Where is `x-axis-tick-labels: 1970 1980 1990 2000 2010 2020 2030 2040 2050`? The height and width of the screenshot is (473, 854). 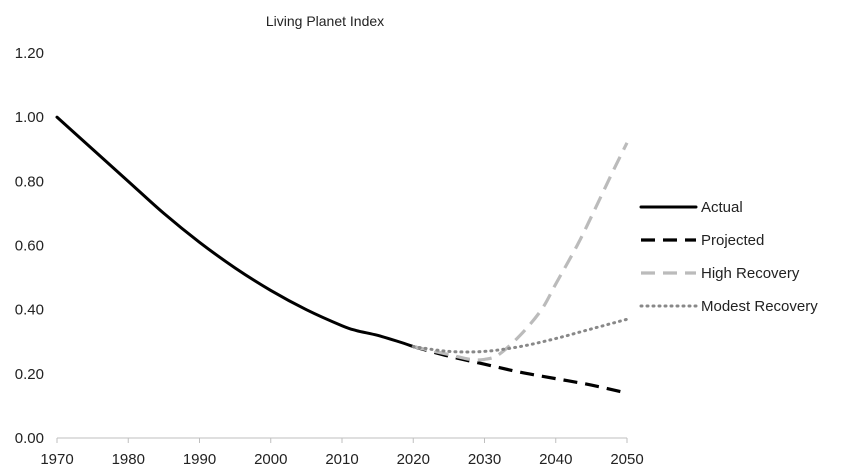 x-axis-tick-labels: 1970 1980 1990 2000 2010 2020 2030 2040 2050 is located at coordinates (341, 459).